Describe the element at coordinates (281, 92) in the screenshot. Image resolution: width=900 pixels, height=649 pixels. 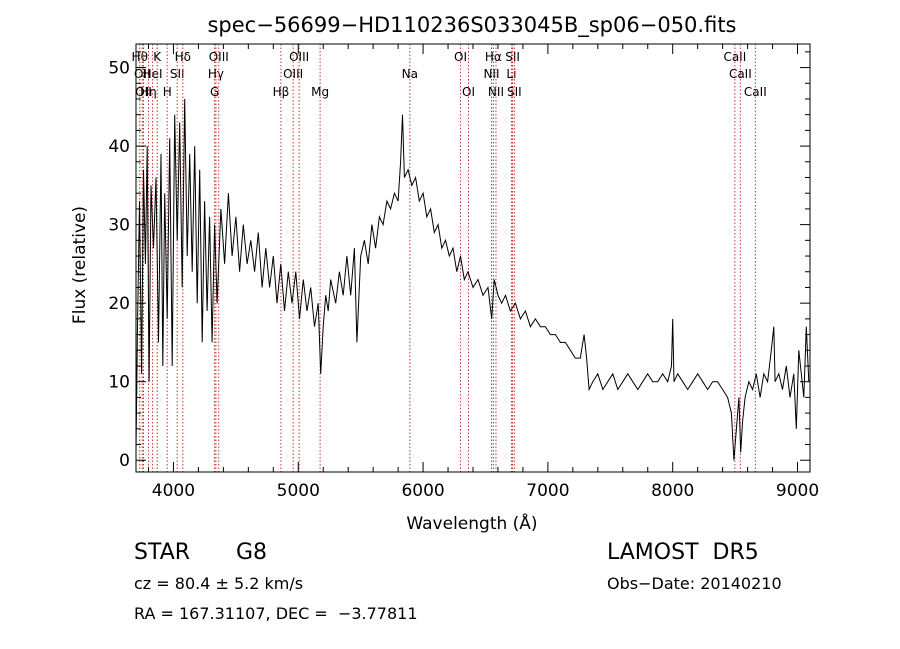
I see `emission-line-label: Hβ` at that location.